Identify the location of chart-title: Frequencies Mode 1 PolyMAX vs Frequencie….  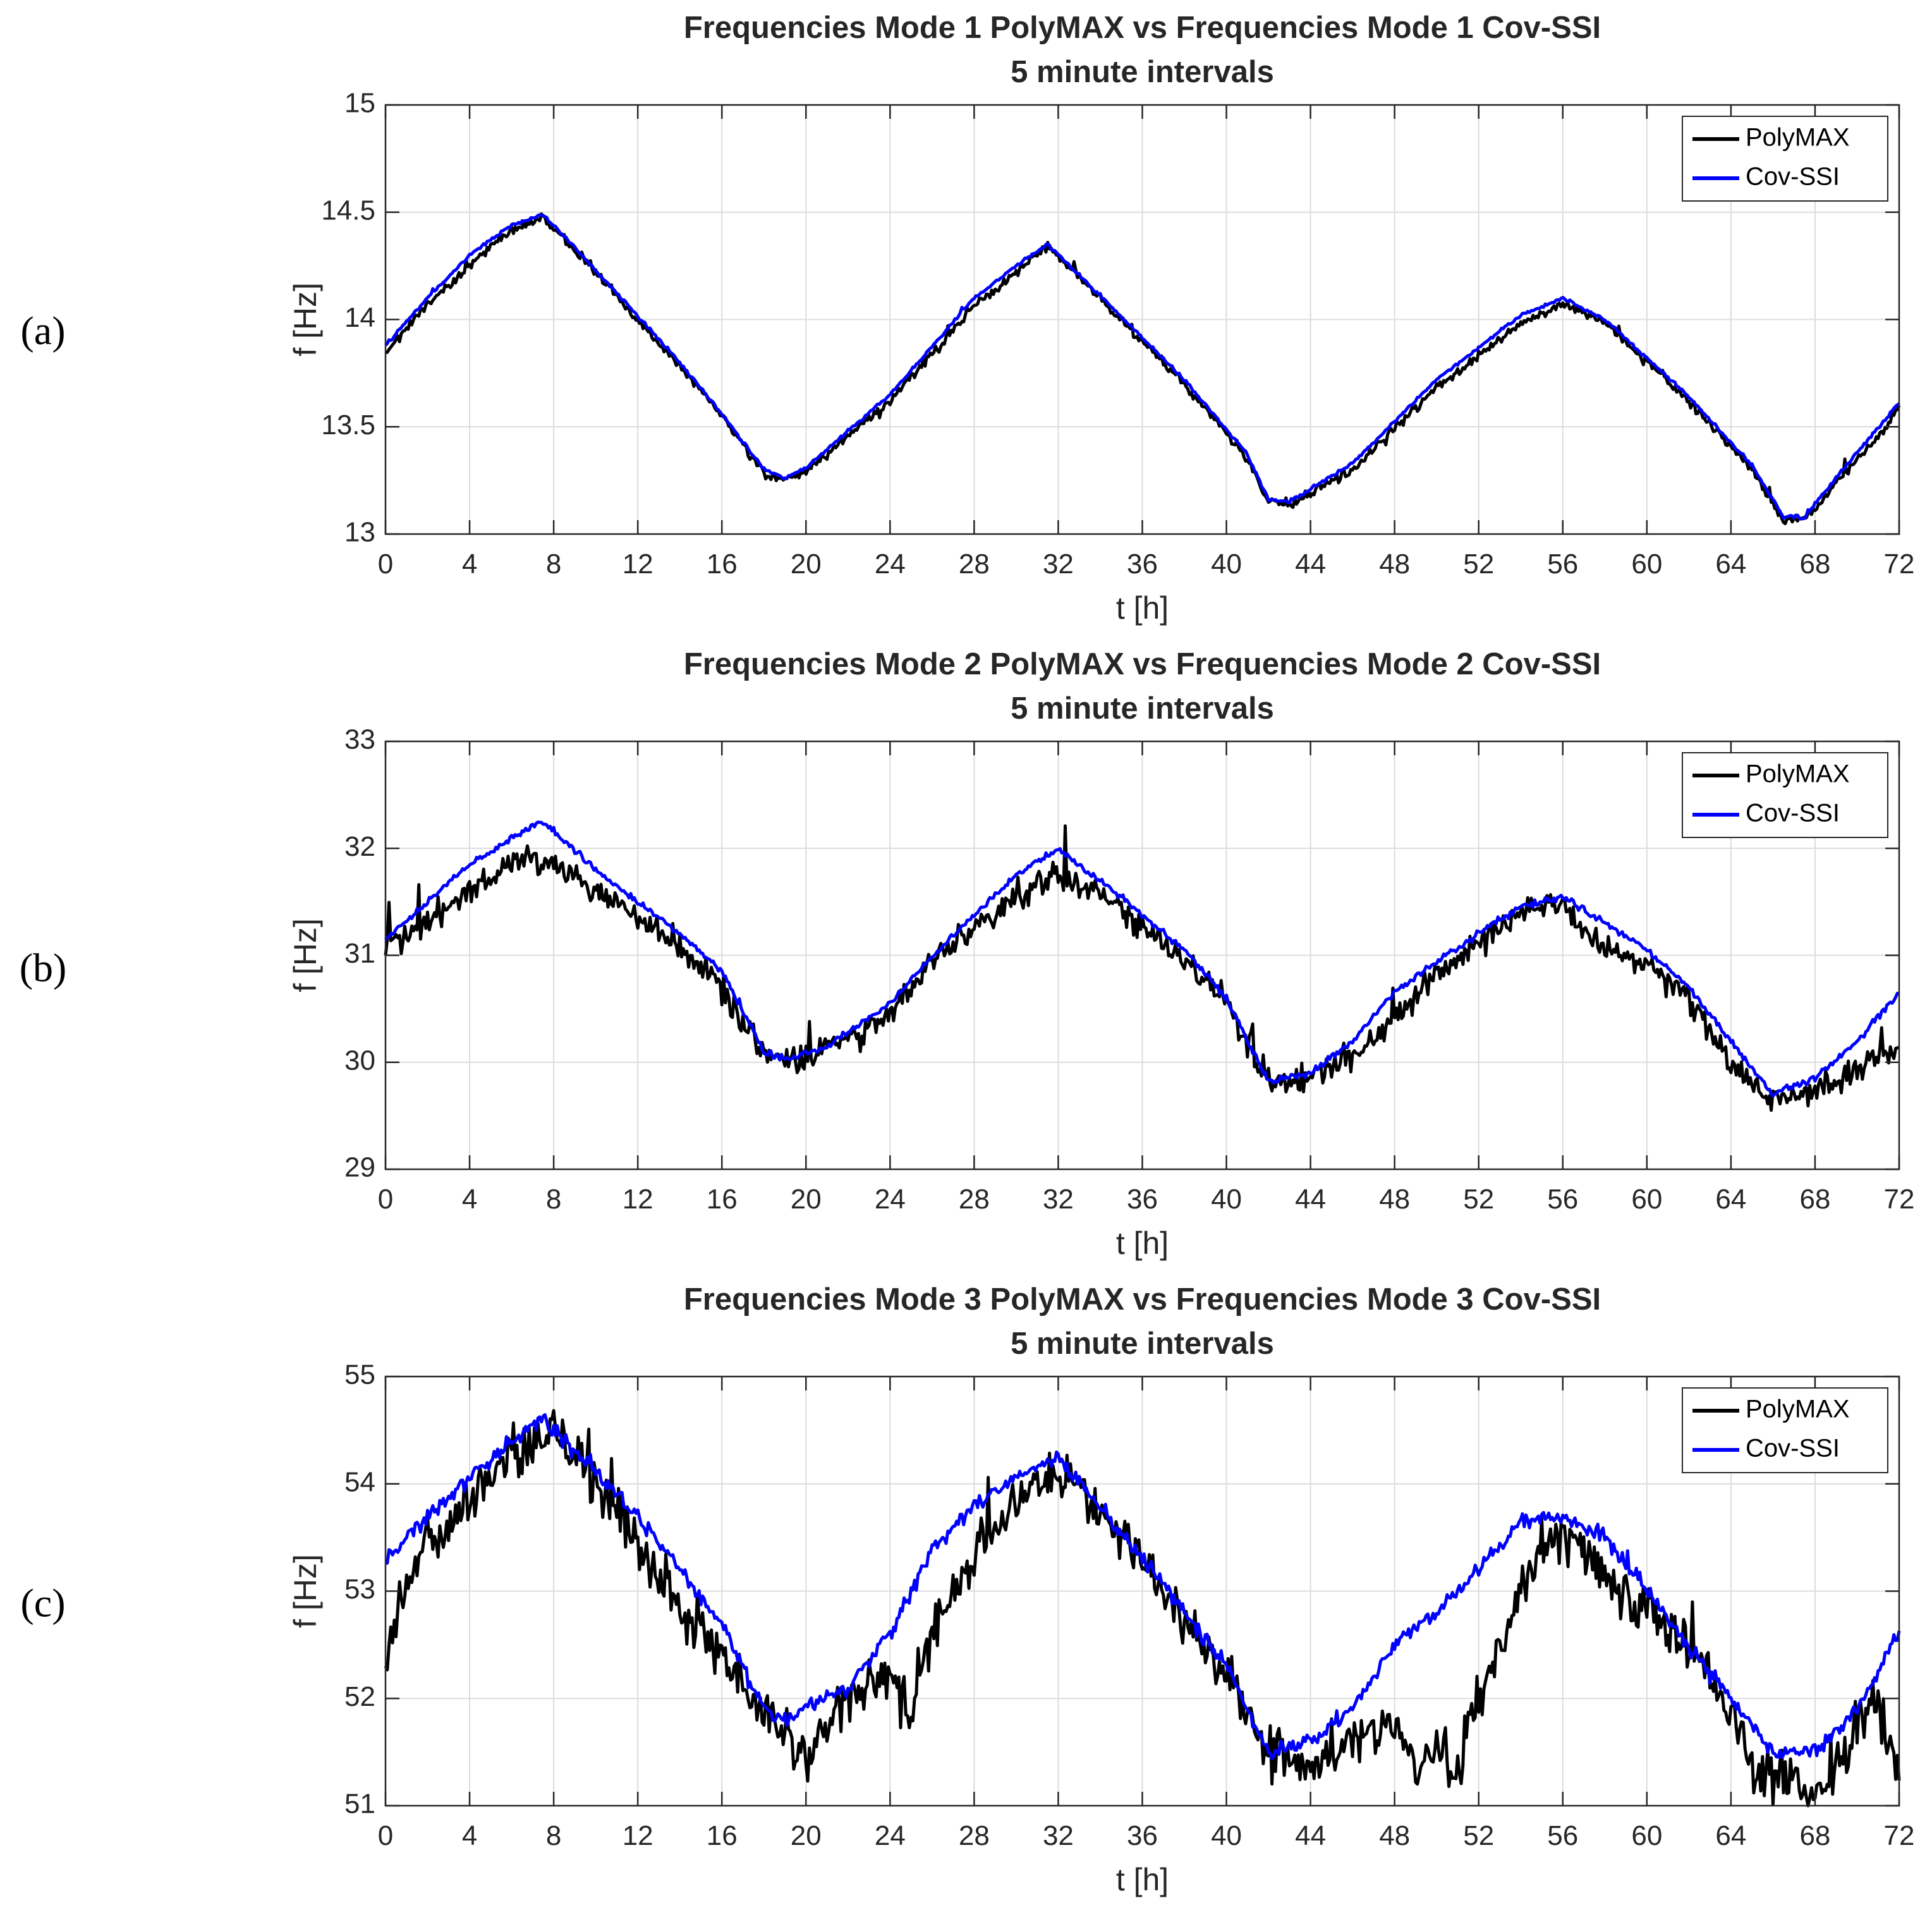
(1142, 28).